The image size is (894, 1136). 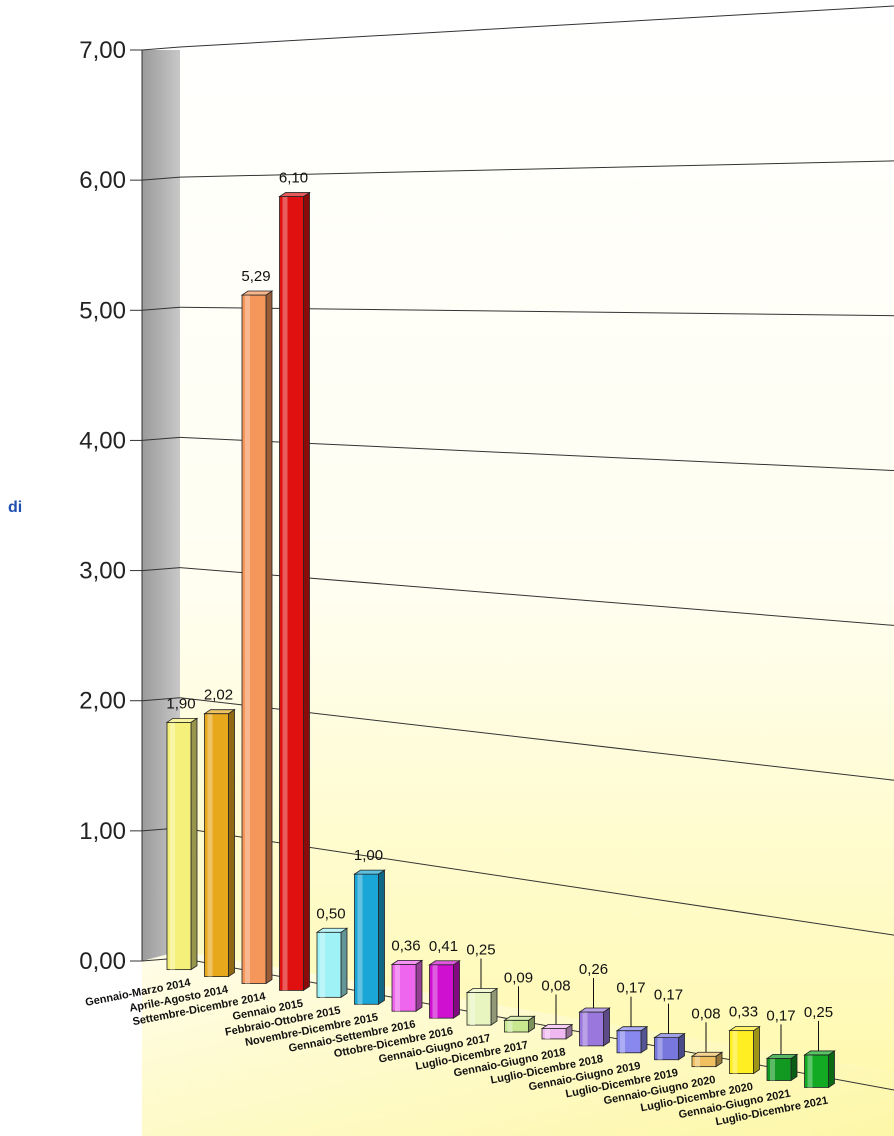 What do you see at coordinates (102, 310) in the screenshot?
I see `y-tick-label: 5,00` at bounding box center [102, 310].